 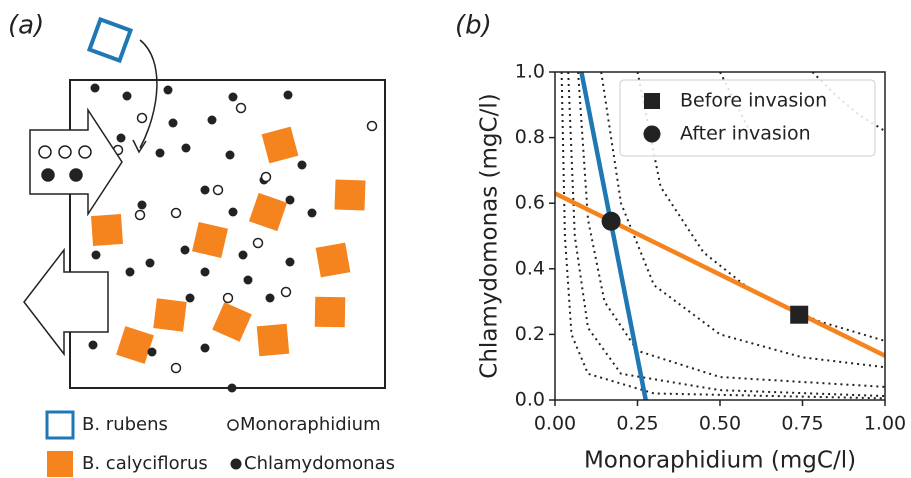 What do you see at coordinates (753, 101) in the screenshot?
I see `legend-label: Before invasion` at bounding box center [753, 101].